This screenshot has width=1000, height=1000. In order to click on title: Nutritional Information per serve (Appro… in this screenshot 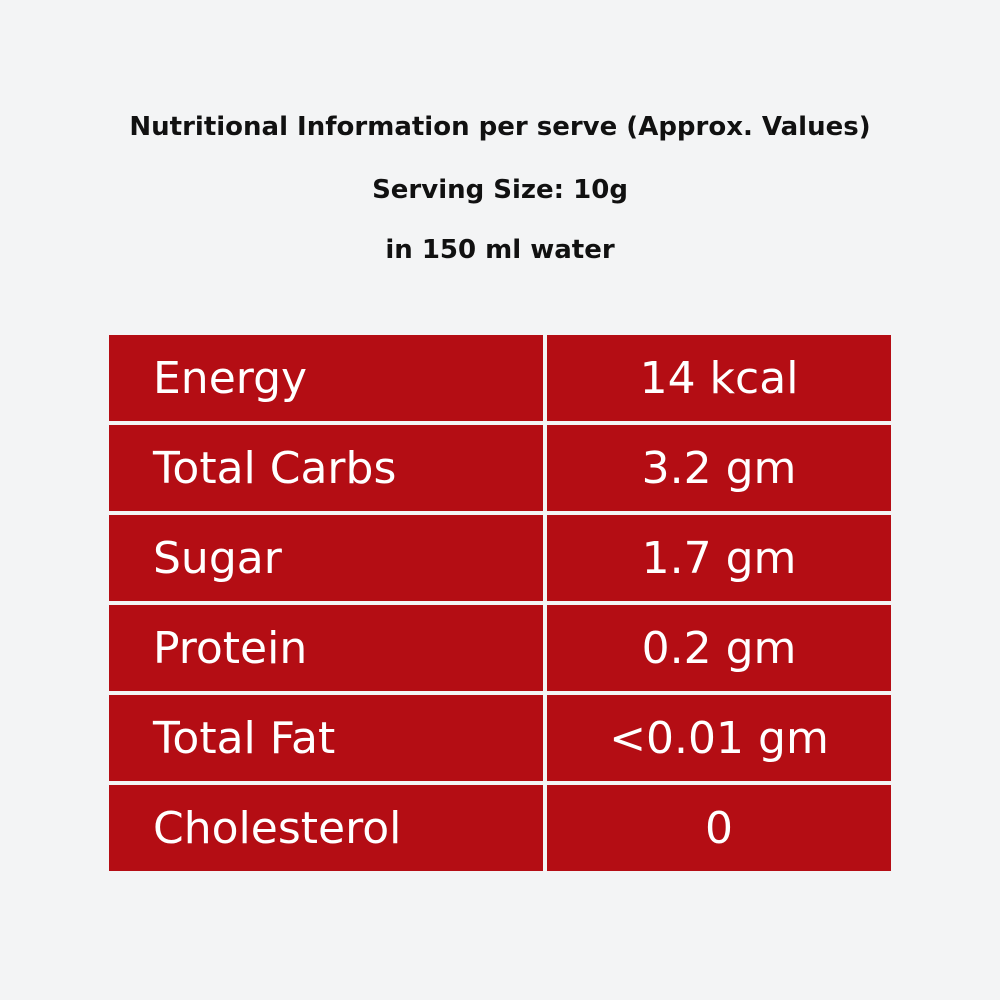, I will do `click(500, 127)`.